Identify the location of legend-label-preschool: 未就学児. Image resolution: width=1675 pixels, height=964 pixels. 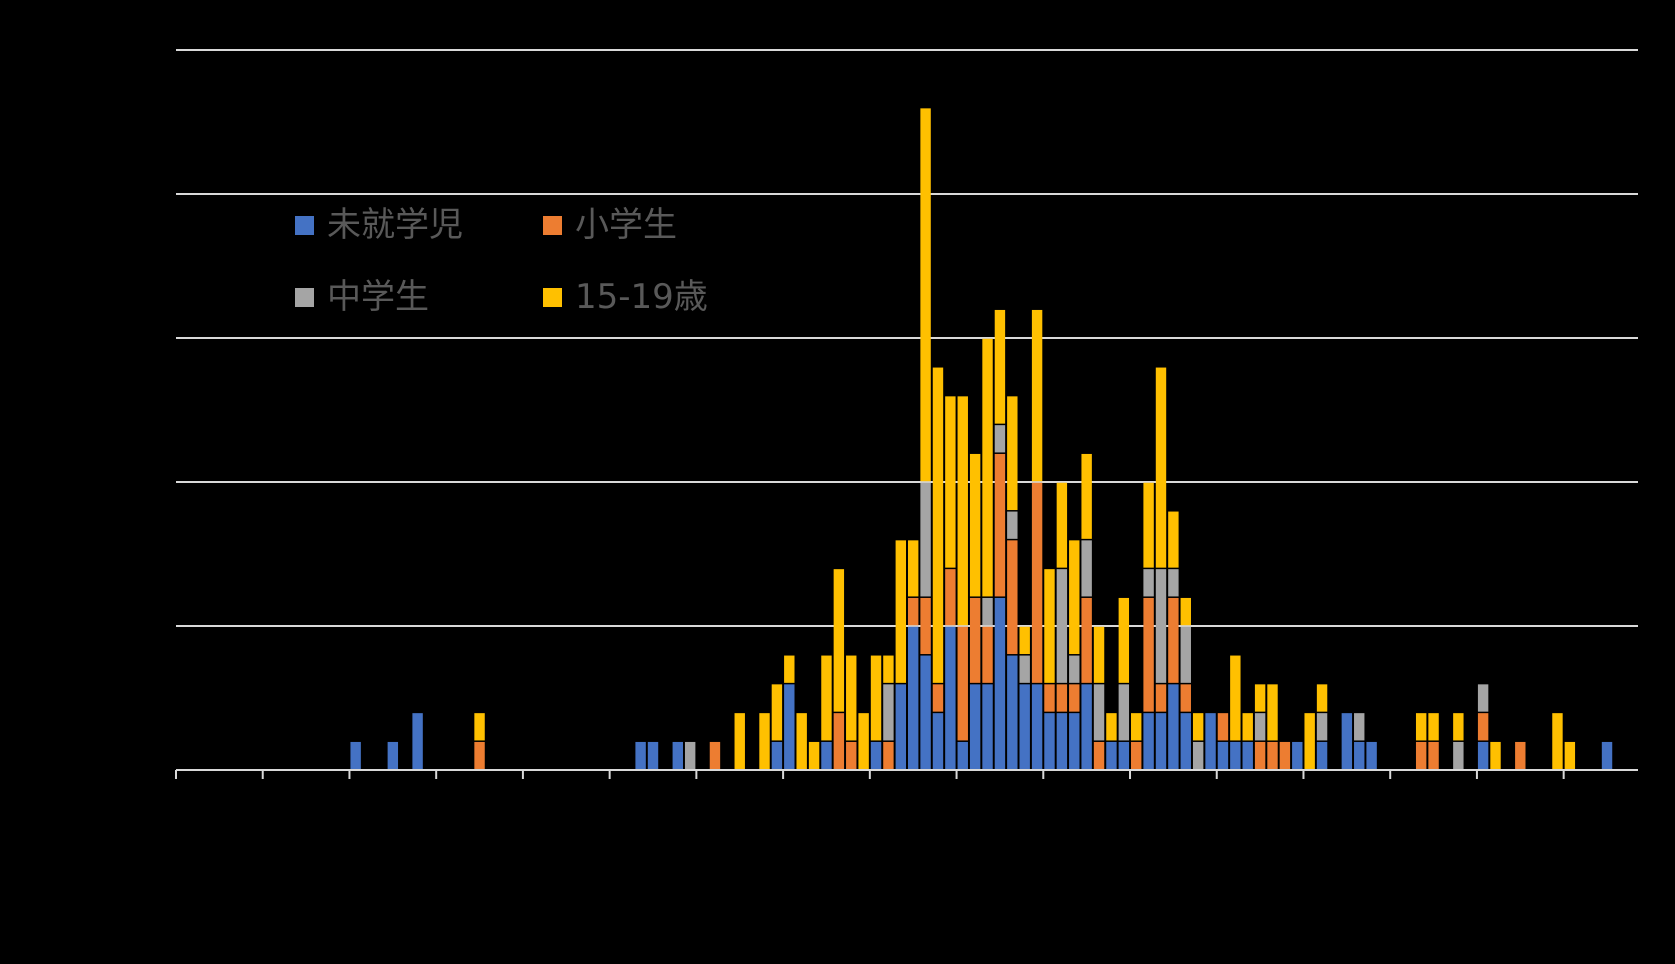
(395, 225).